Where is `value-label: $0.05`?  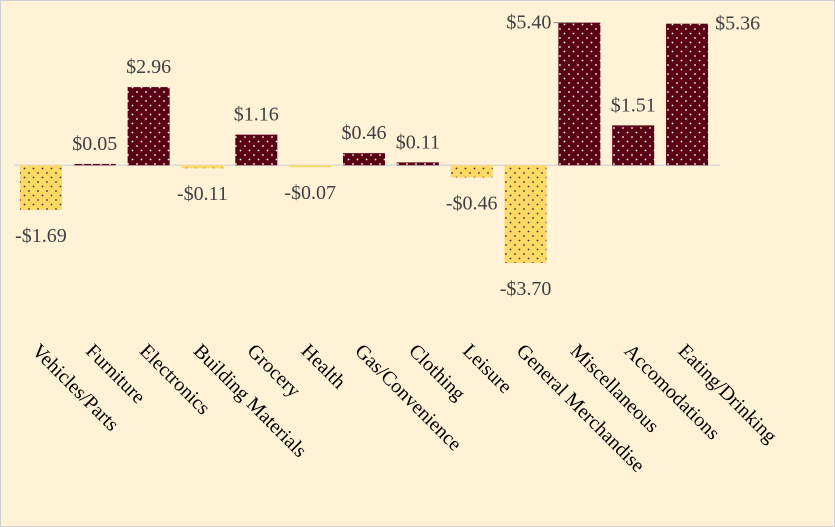
value-label: $0.05 is located at coordinates (94, 144).